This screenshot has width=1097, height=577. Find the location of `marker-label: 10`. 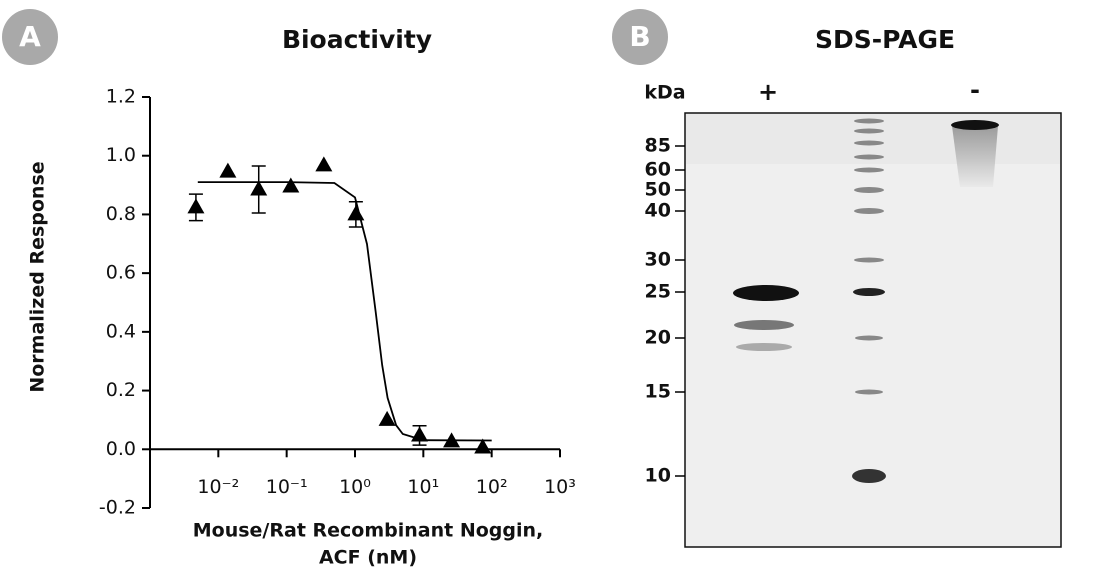

marker-label: 10 is located at coordinates (658, 476).